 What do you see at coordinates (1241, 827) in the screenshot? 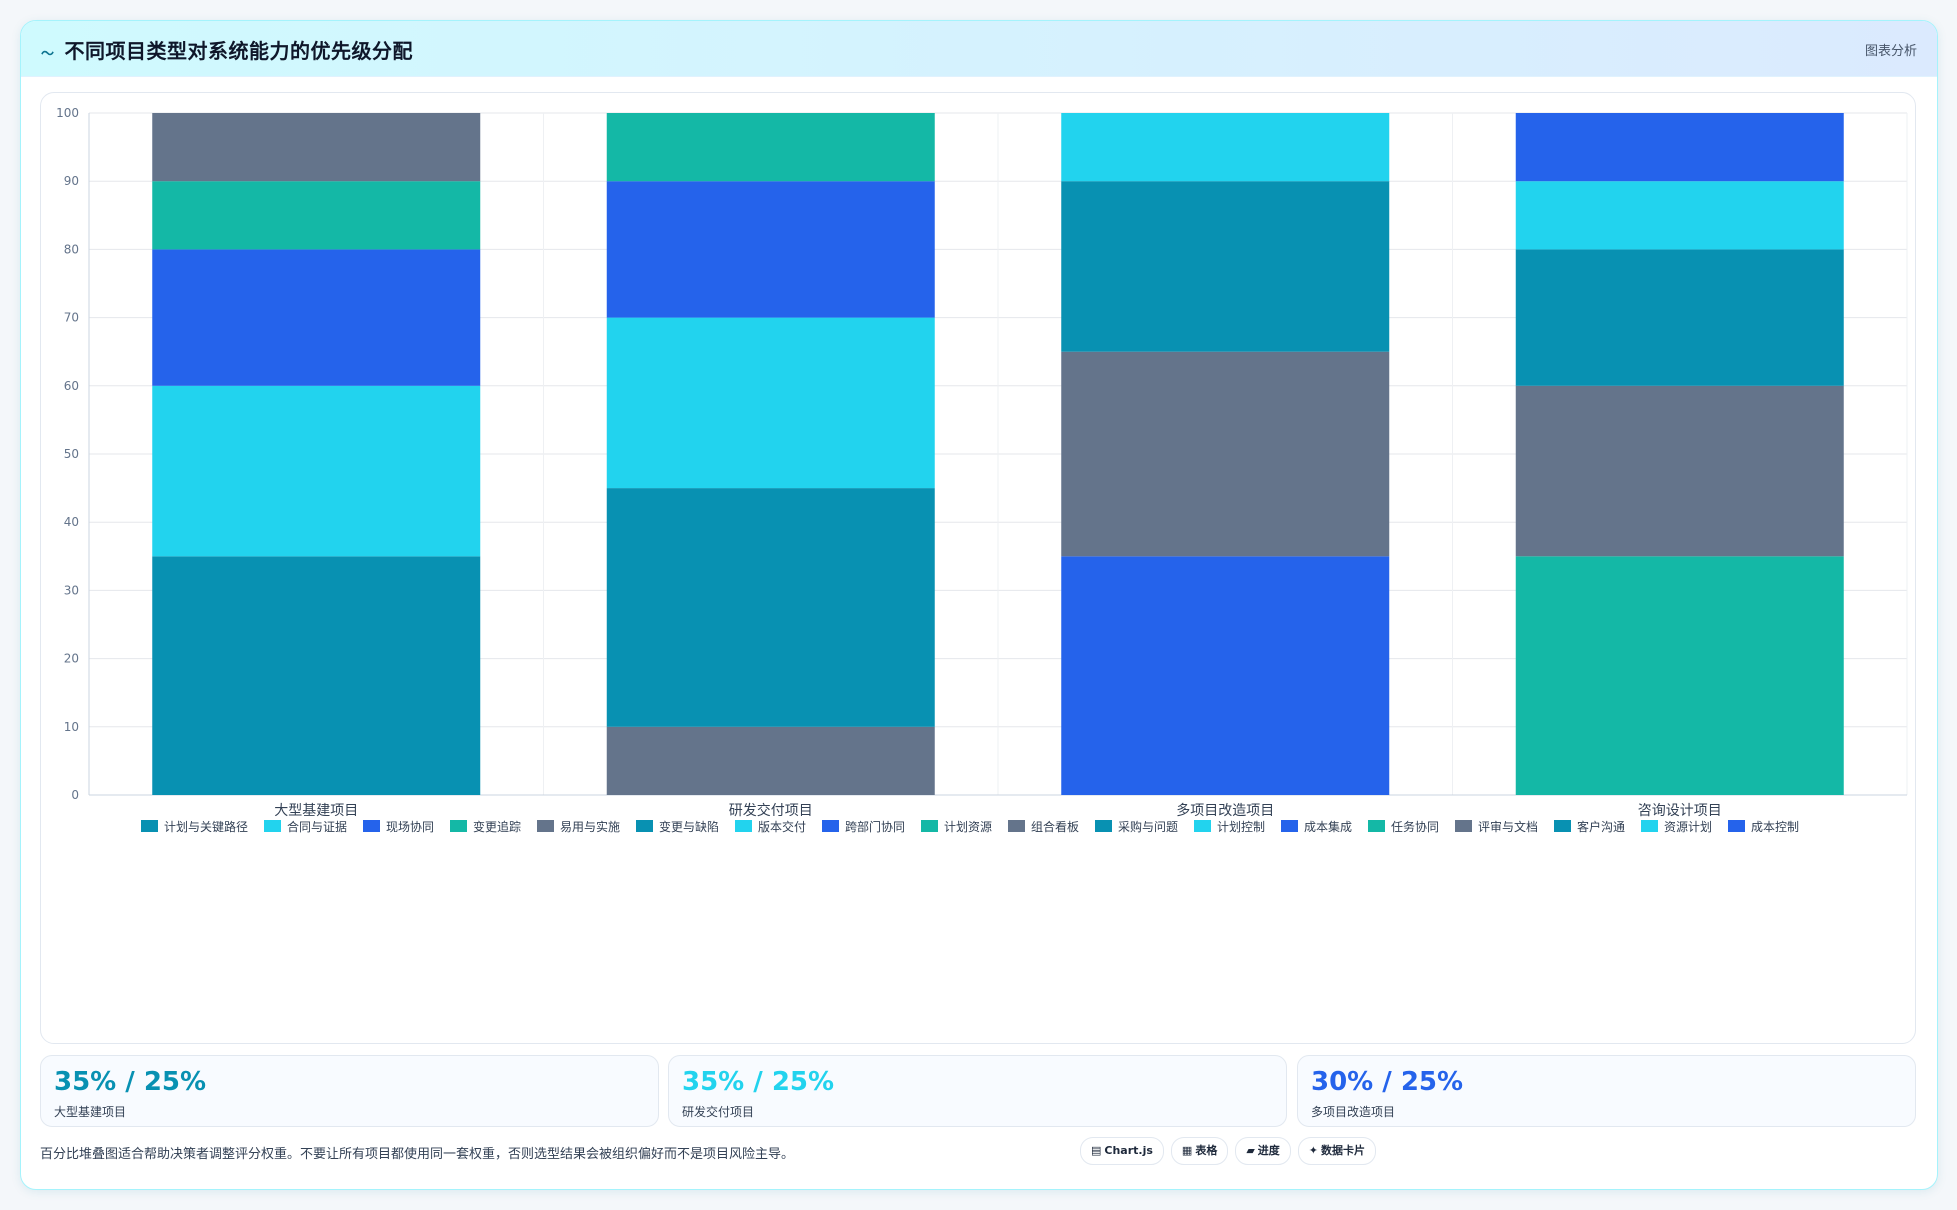
I see `legend-item: 计划控制` at bounding box center [1241, 827].